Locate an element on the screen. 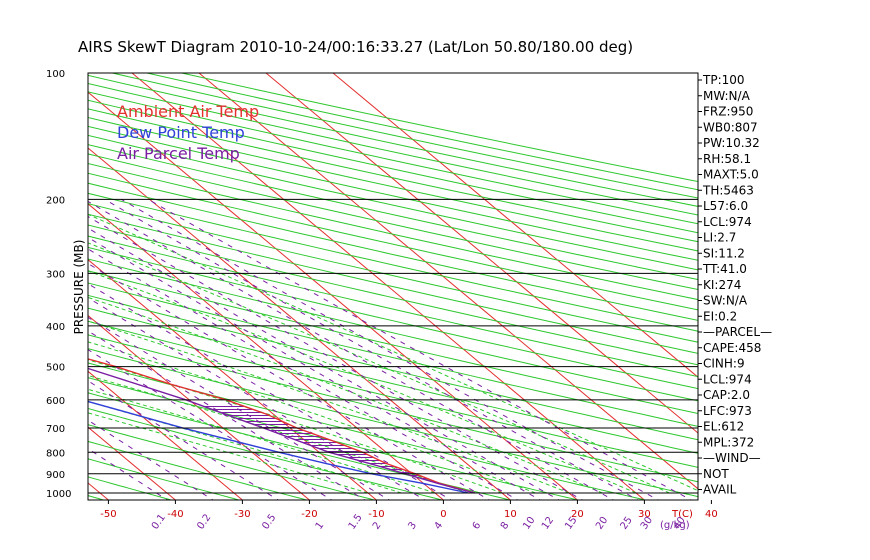 The height and width of the screenshot is (560, 870). pressure-tick-label: 100 is located at coordinates (55, 74).